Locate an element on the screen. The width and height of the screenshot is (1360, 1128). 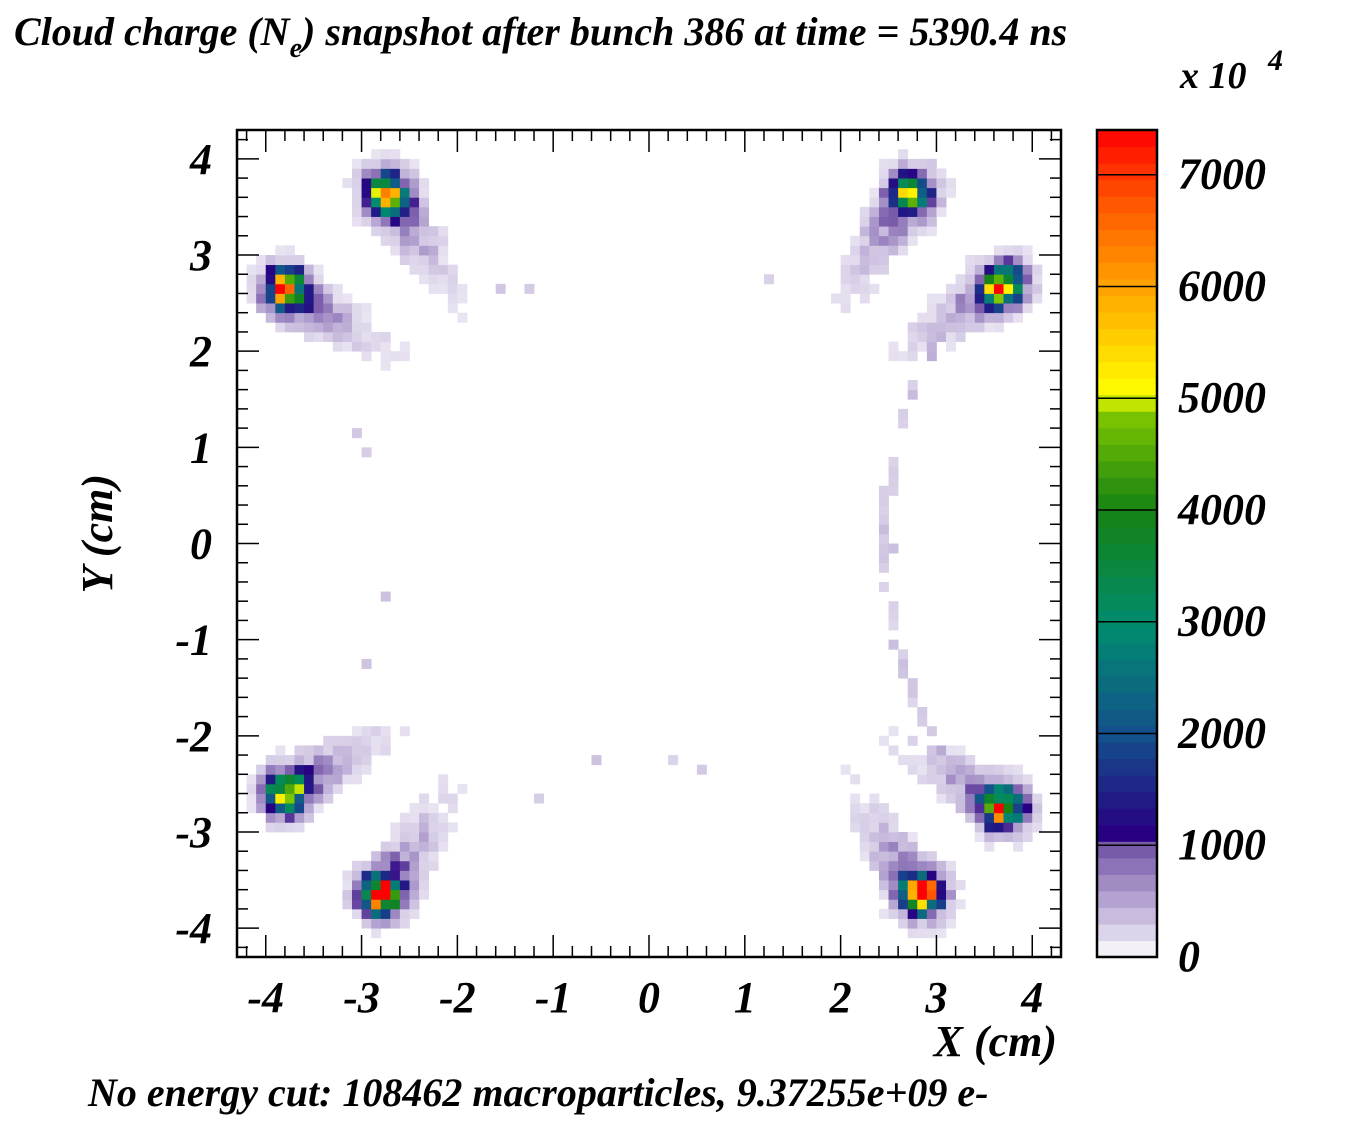
x-tick-label: -4 is located at coordinates (265, 997).